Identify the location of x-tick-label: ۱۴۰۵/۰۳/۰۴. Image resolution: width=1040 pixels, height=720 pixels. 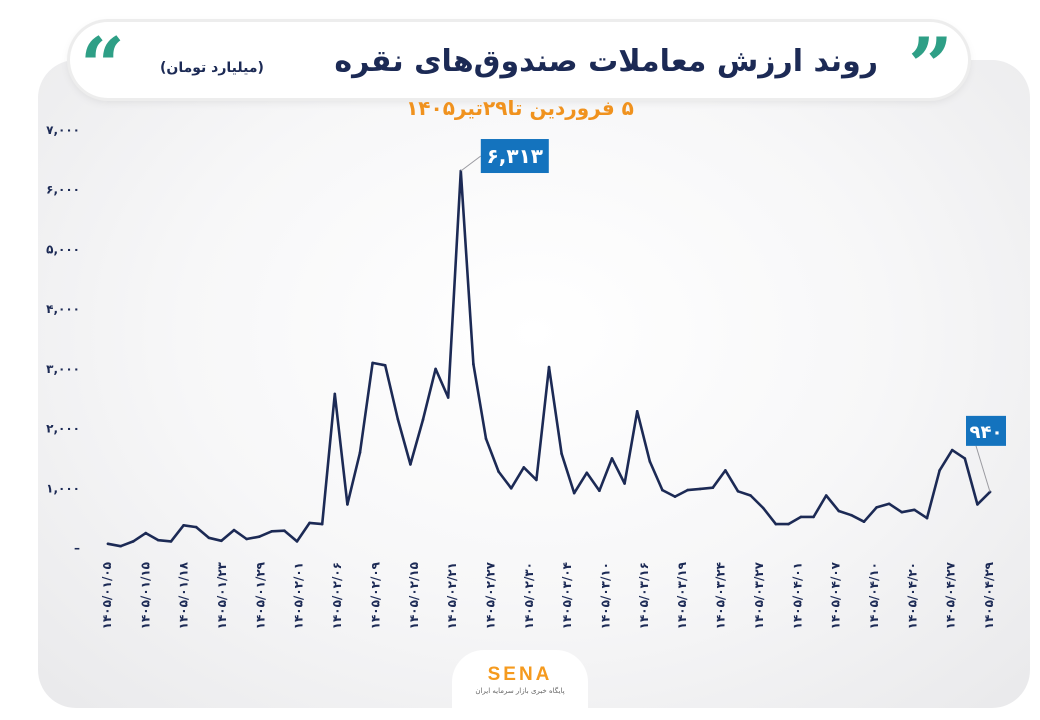
(567, 595).